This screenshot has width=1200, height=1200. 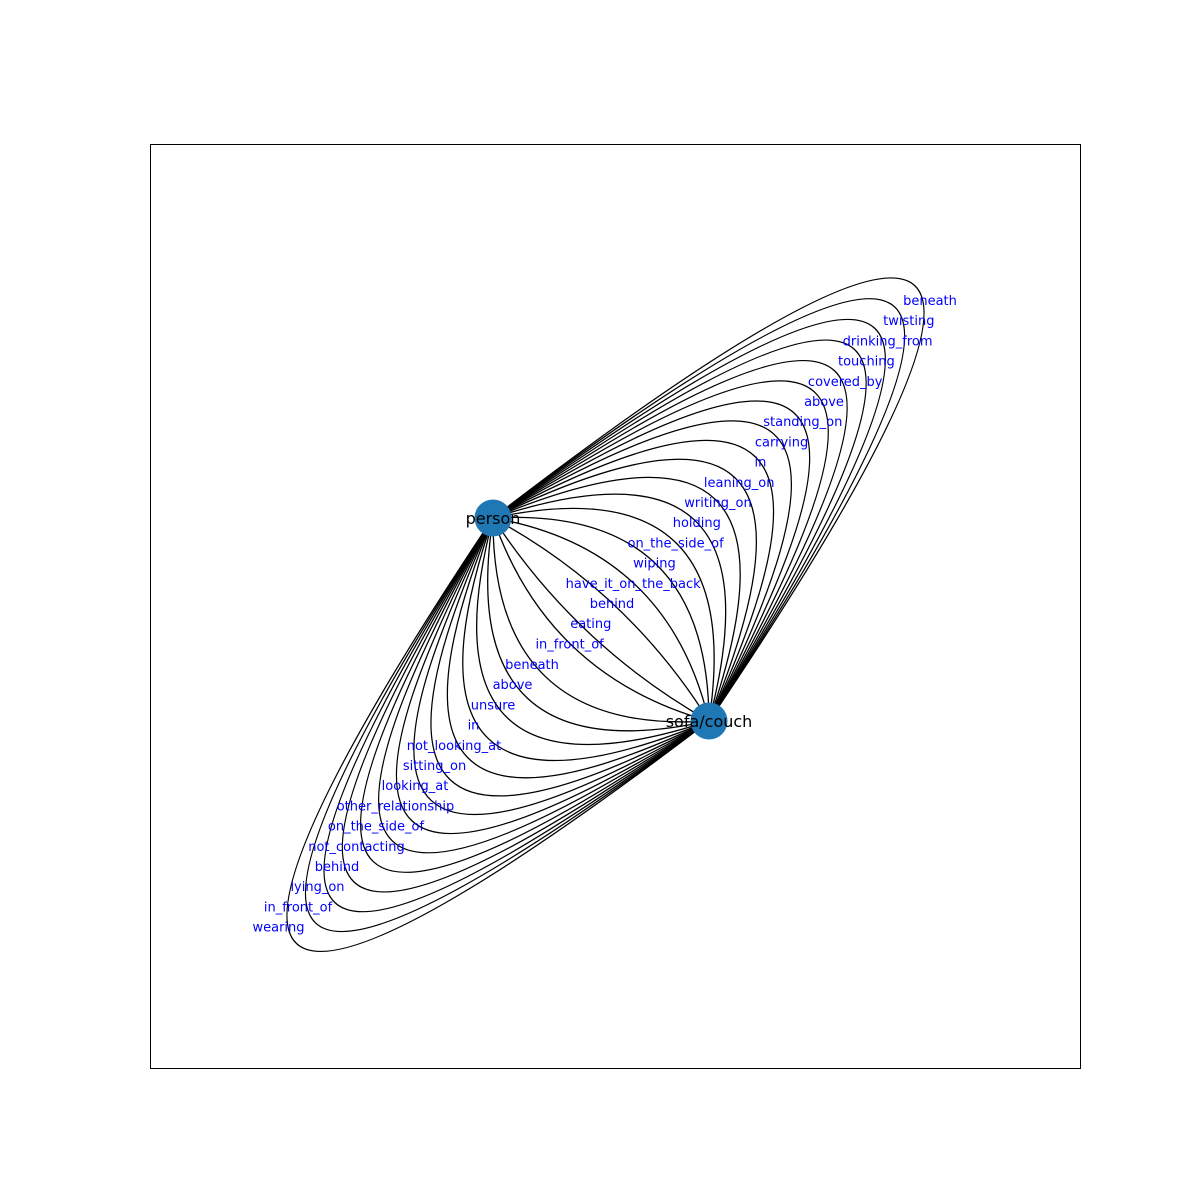 What do you see at coordinates (298, 907) in the screenshot?
I see `sofa-to-person-edge-label-12: in_front_of` at bounding box center [298, 907].